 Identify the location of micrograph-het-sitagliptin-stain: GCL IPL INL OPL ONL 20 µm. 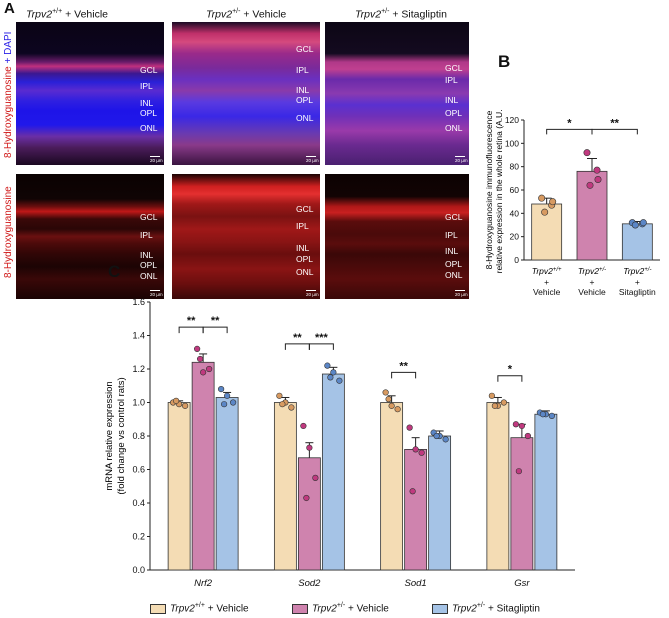
(397, 236).